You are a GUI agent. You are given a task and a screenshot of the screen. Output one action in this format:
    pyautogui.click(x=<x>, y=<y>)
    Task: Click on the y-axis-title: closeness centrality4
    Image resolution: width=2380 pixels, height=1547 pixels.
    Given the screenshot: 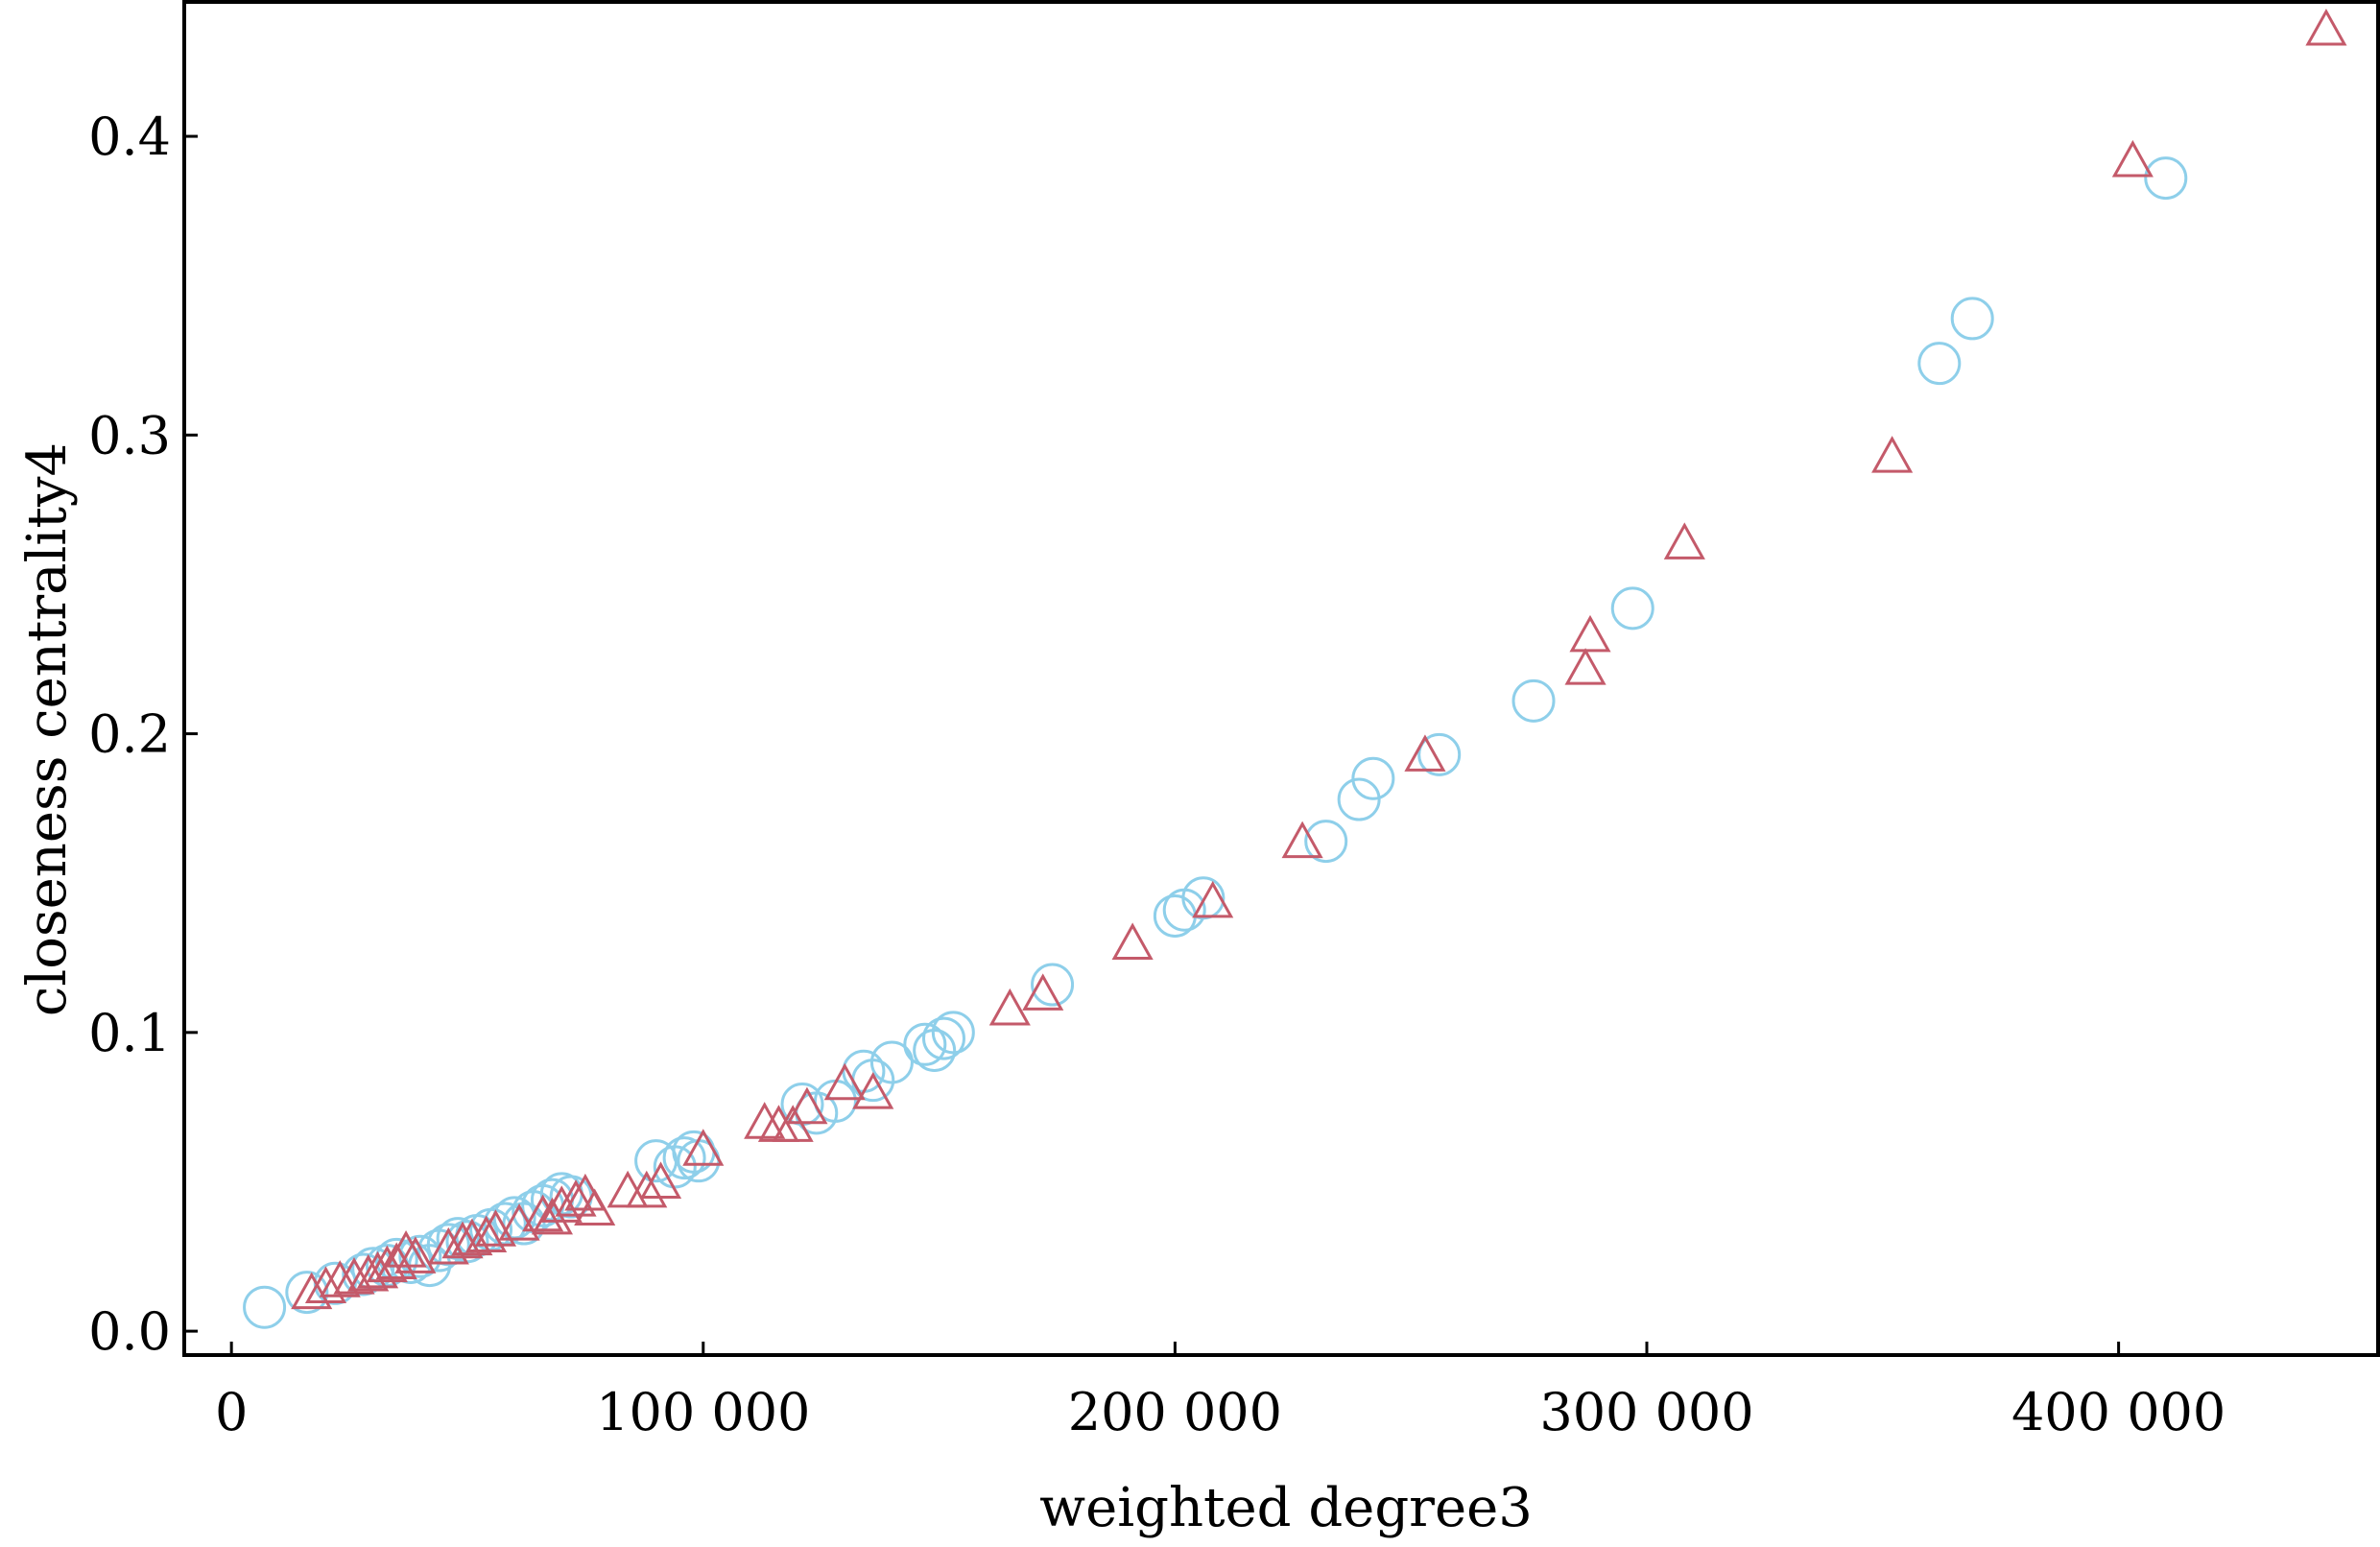 What is the action you would take?
    pyautogui.click(x=47, y=729)
    